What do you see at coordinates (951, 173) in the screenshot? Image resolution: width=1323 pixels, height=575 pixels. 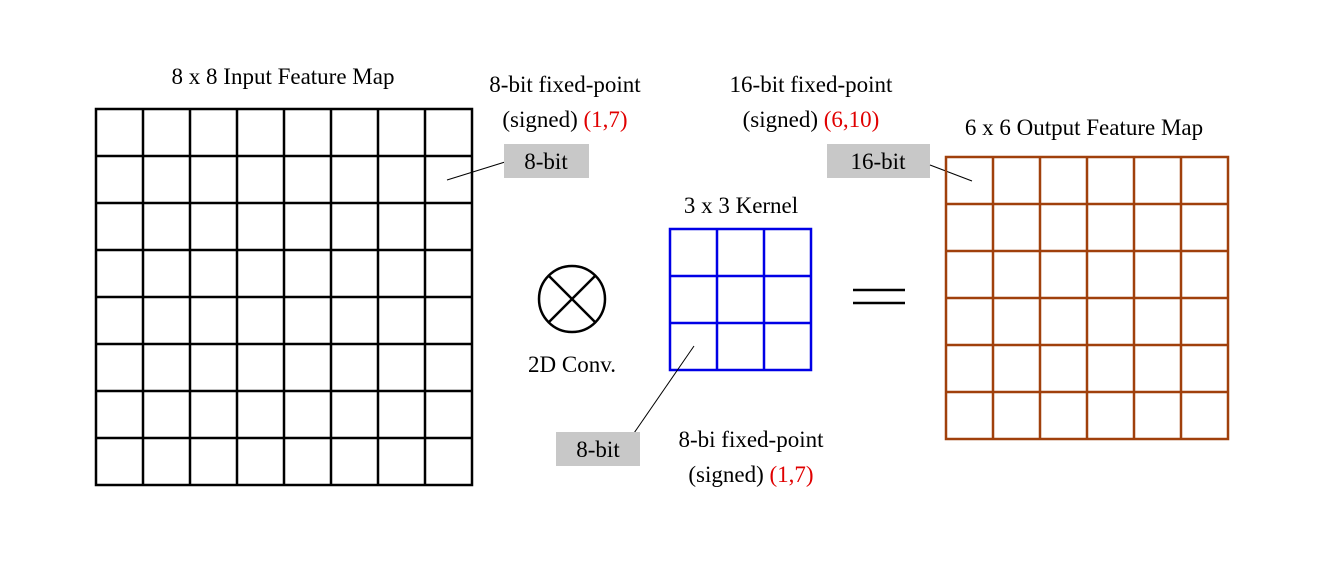 I see `output-tag-leader` at bounding box center [951, 173].